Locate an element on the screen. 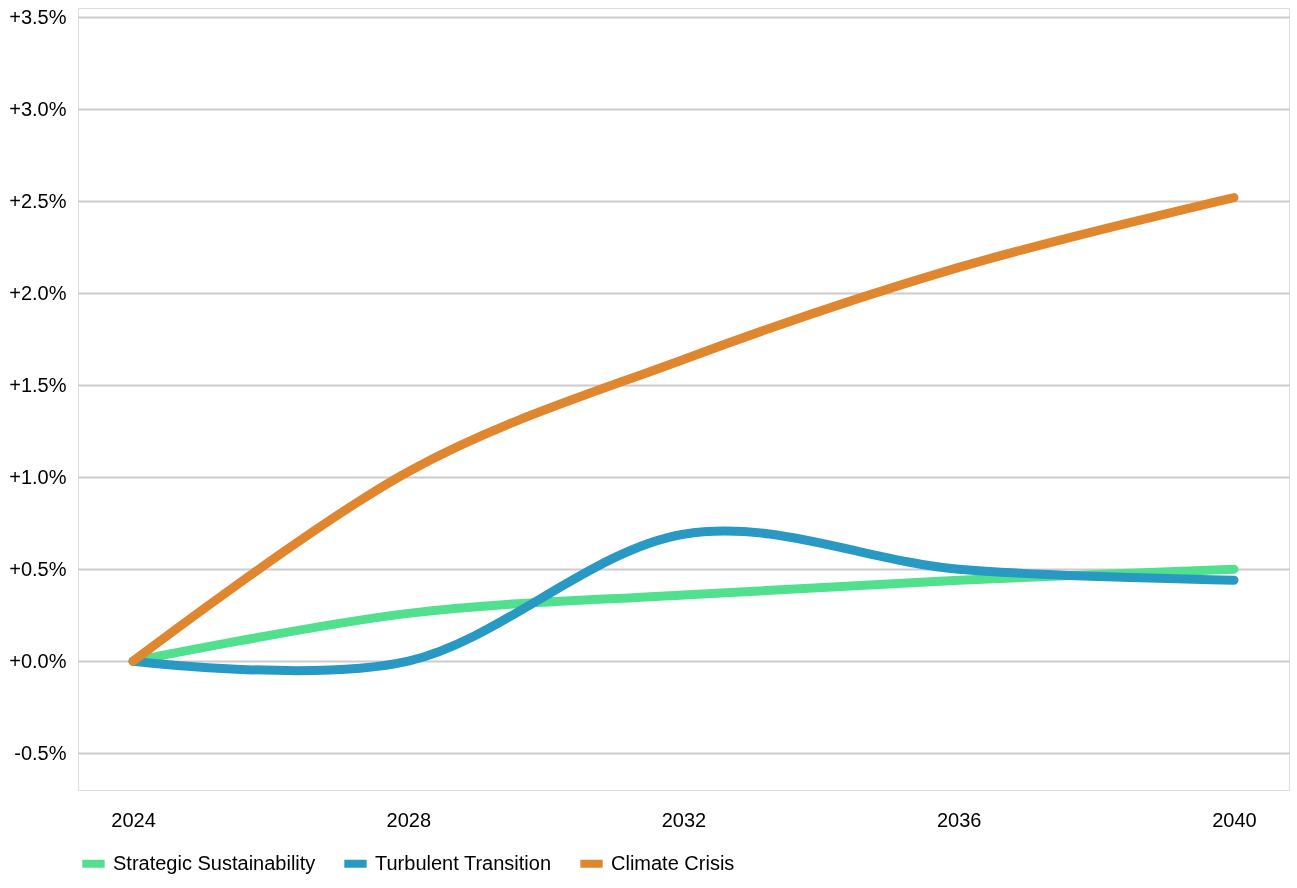  x-tick-label: 2036 is located at coordinates (959, 819).